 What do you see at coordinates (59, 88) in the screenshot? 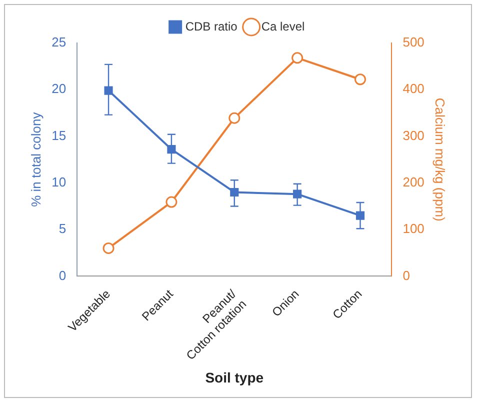
I see `y-tick-label: 20` at bounding box center [59, 88].